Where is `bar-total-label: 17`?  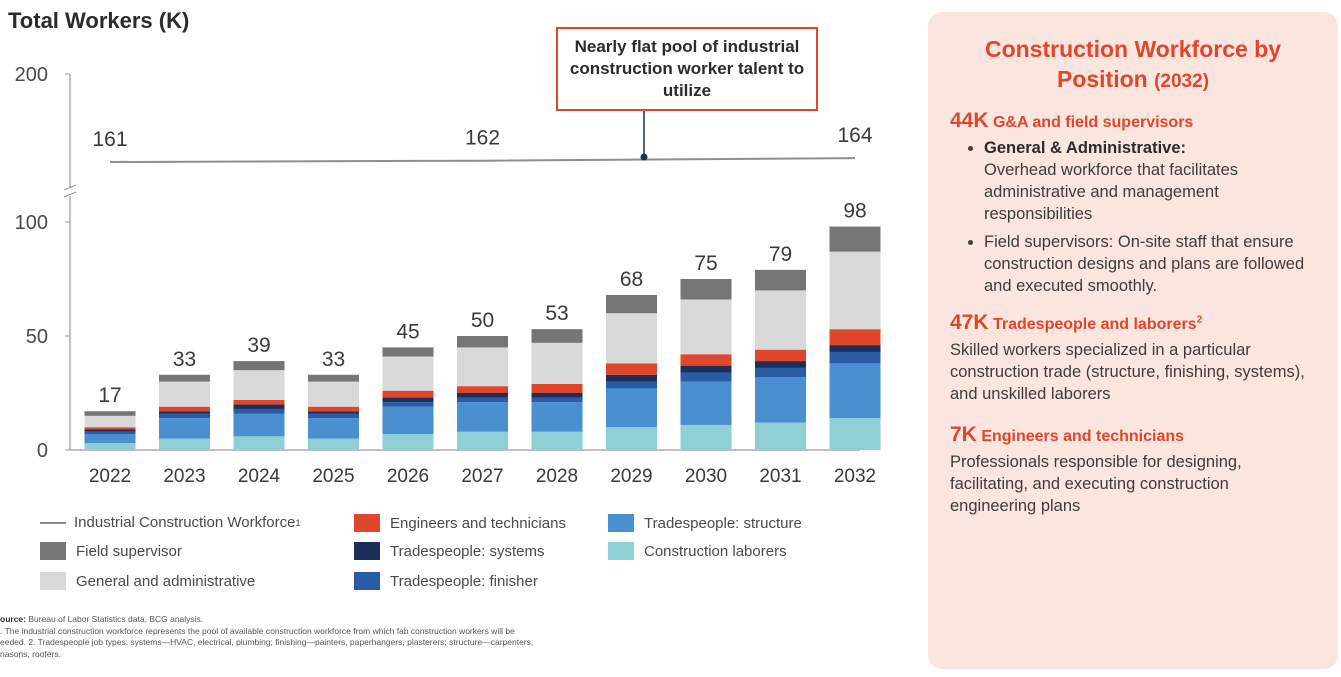
bar-total-label: 17 is located at coordinates (109, 395).